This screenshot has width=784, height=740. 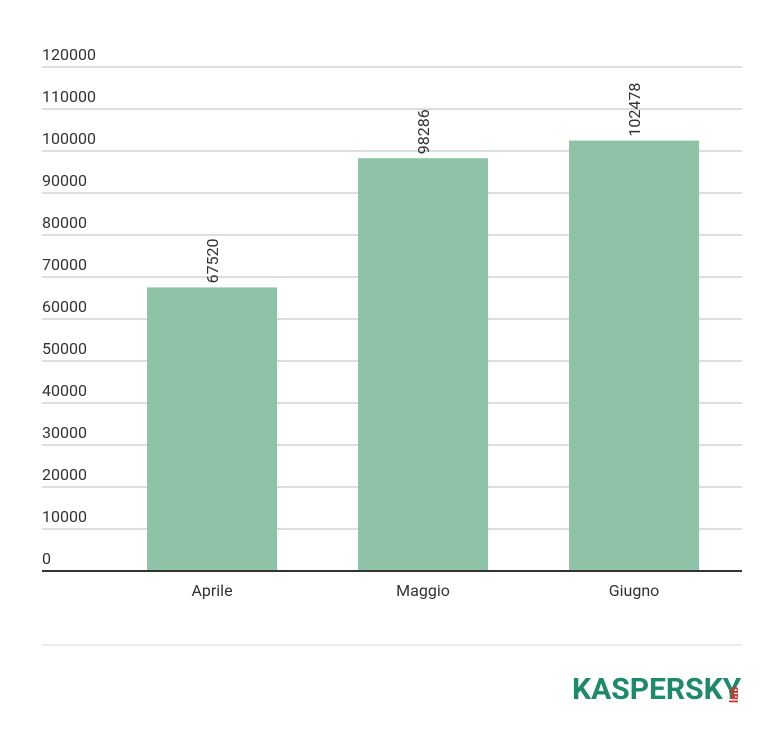 What do you see at coordinates (634, 110) in the screenshot?
I see `value-label: 102478` at bounding box center [634, 110].